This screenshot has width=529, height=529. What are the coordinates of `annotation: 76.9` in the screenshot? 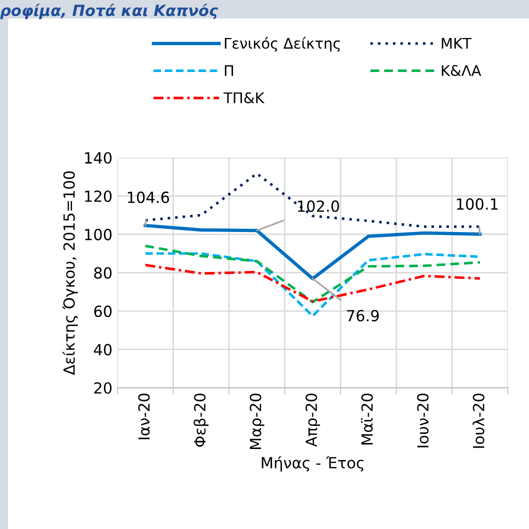 It's located at (363, 316).